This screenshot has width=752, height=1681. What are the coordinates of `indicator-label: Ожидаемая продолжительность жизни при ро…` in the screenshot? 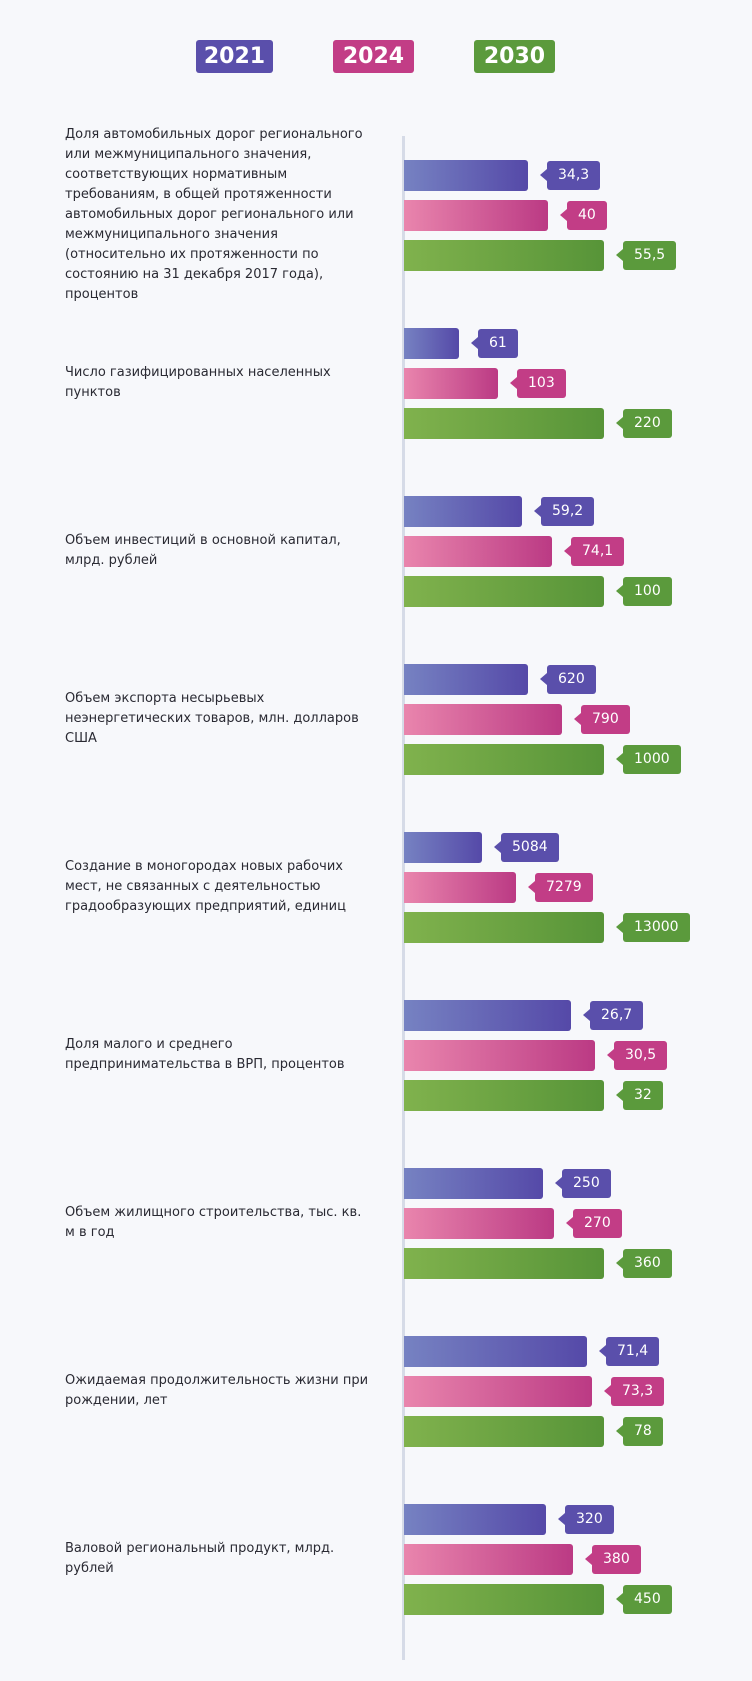 It's located at (217, 1390).